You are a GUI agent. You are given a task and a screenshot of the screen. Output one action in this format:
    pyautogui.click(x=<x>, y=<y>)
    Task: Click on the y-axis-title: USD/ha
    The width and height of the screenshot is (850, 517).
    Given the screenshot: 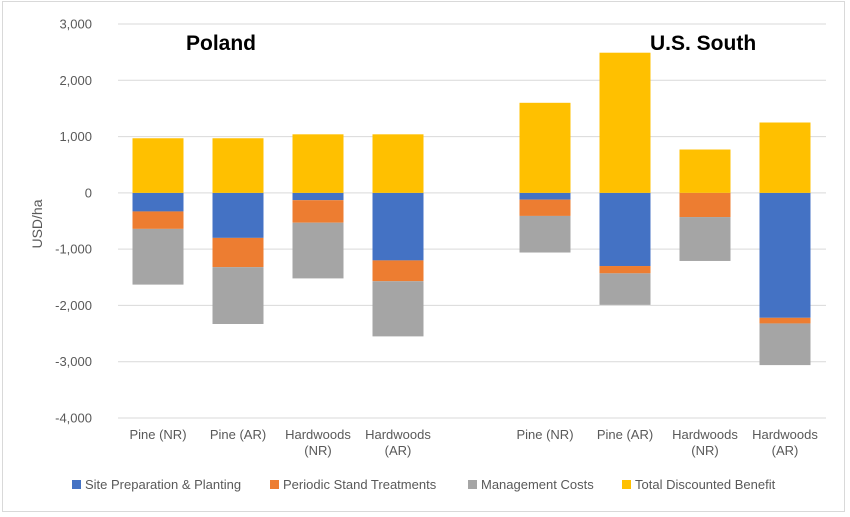 What is the action you would take?
    pyautogui.click(x=37, y=223)
    